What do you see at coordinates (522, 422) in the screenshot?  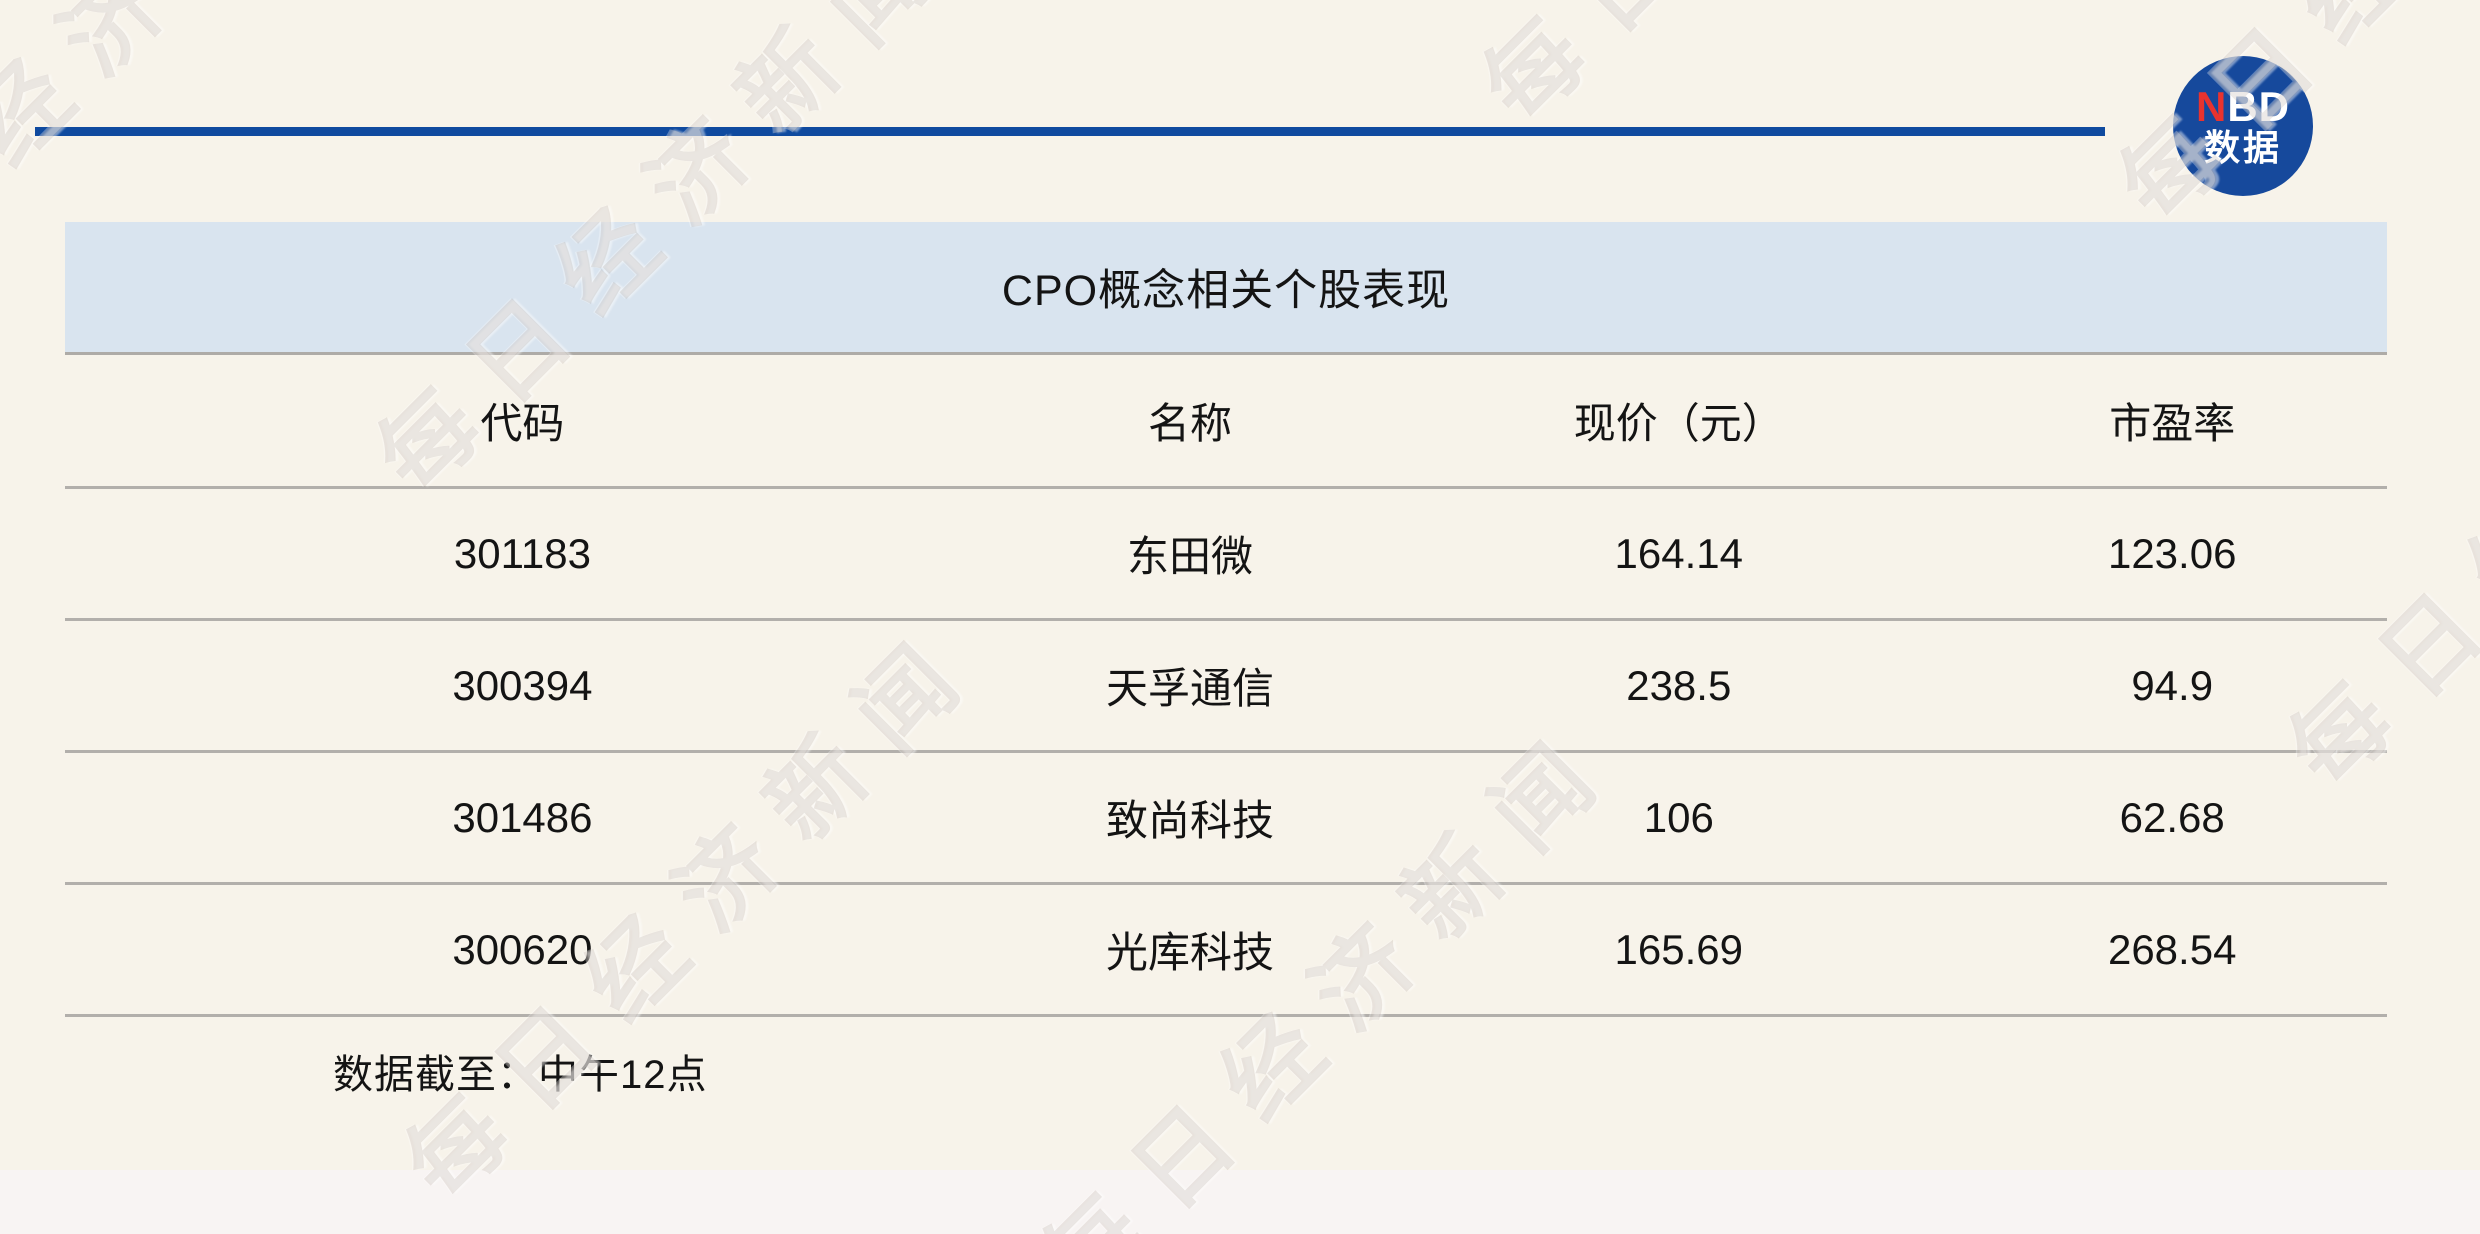 I see `col-header-code: 代码` at bounding box center [522, 422].